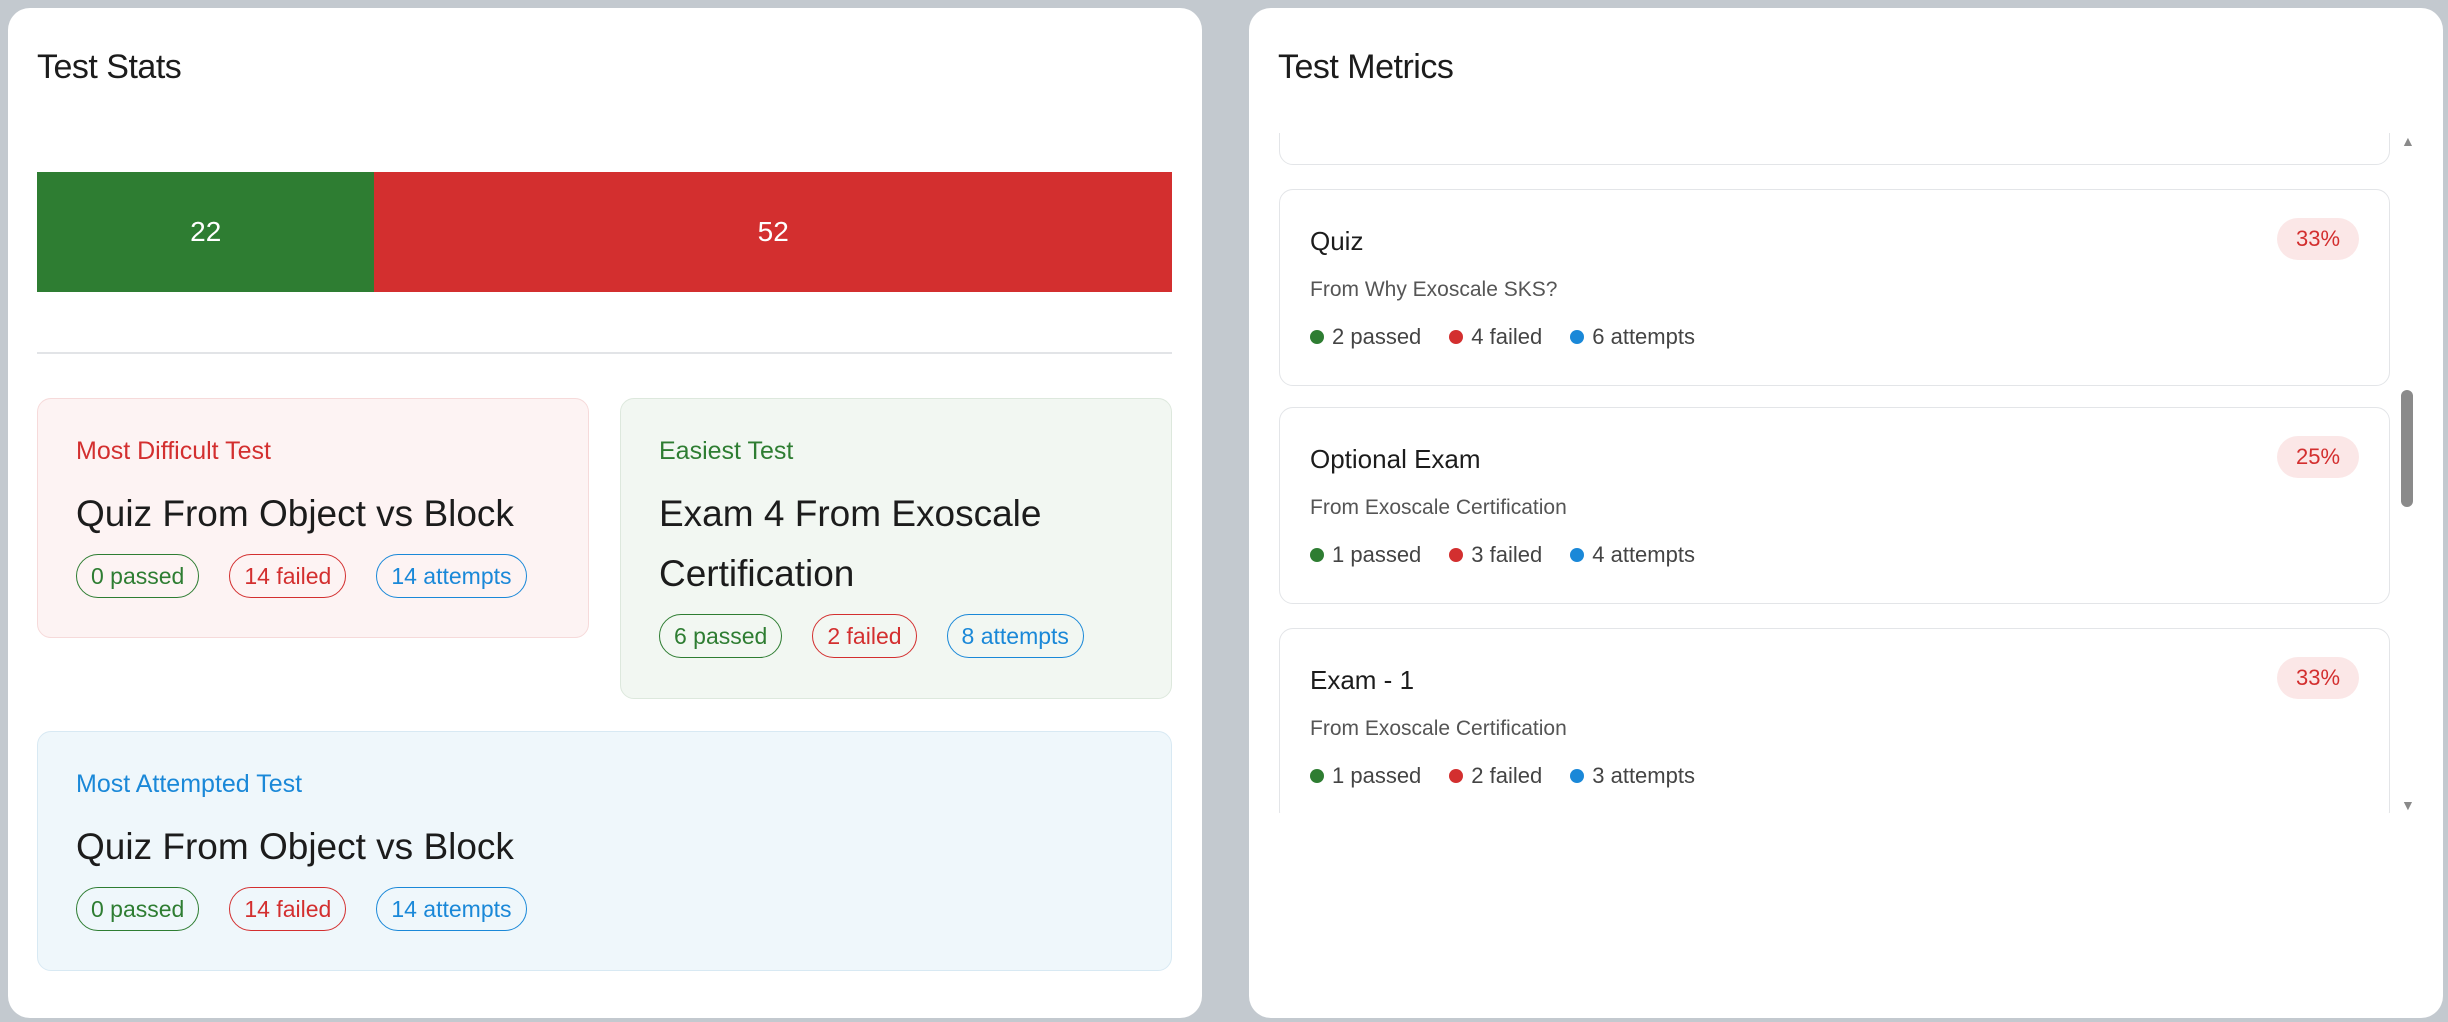 The width and height of the screenshot is (2448, 1022). Describe the element at coordinates (206, 232) in the screenshot. I see `passed-segment: 22` at that location.